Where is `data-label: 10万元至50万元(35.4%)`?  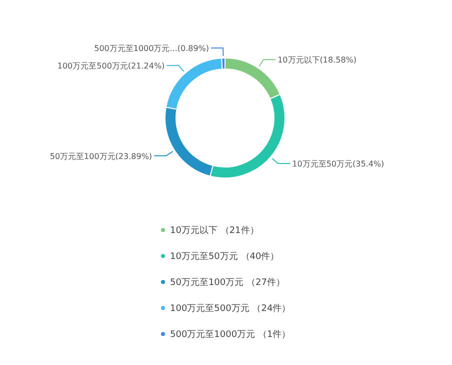
data-label: 10万元至50万元(35.4%) is located at coordinates (338, 164).